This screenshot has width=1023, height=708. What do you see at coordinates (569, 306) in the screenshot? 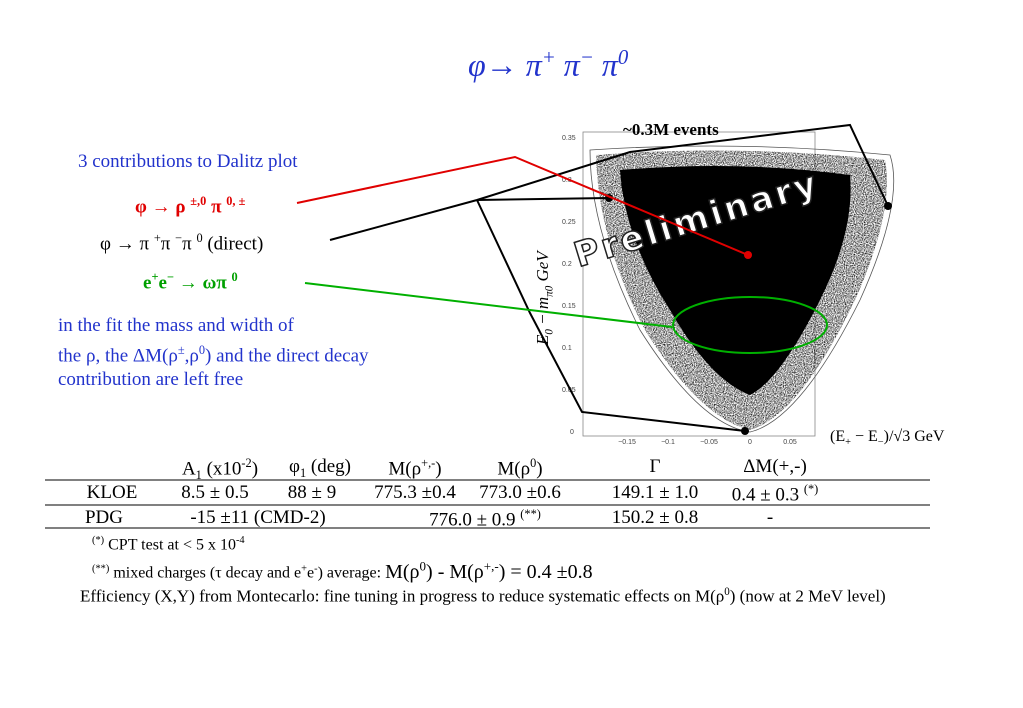
I see `y-tick: 0.15` at bounding box center [569, 306].